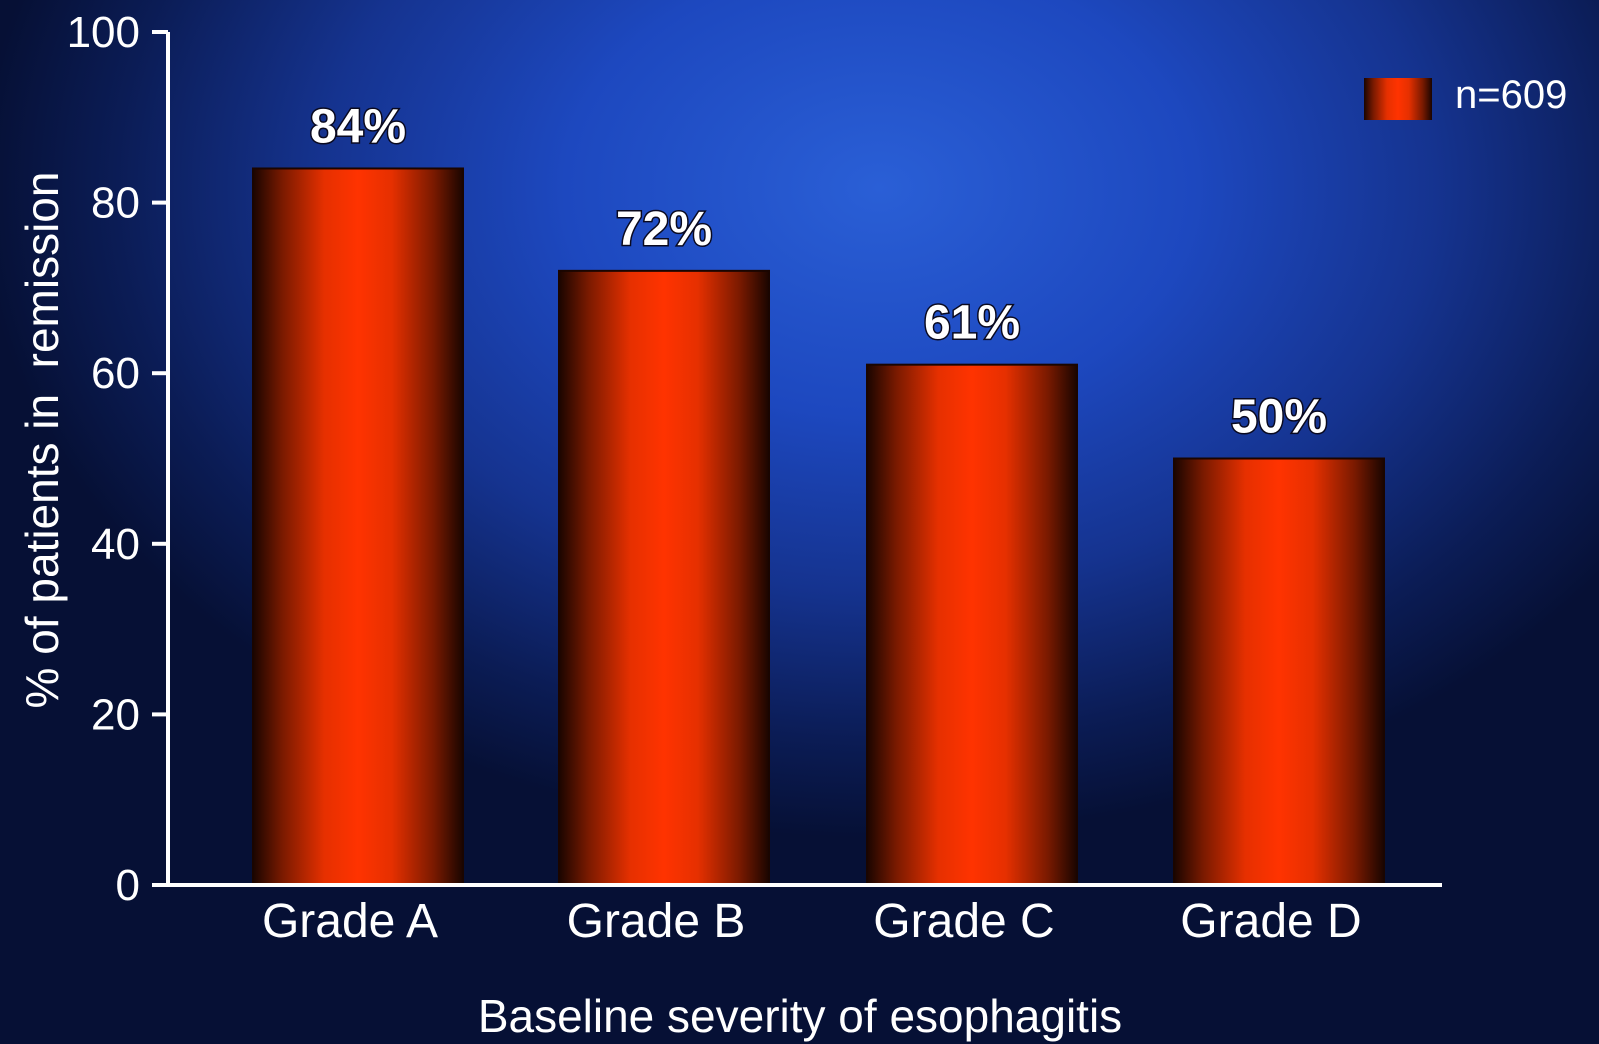  What do you see at coordinates (128, 885) in the screenshot?
I see `y-tick-label: 0` at bounding box center [128, 885].